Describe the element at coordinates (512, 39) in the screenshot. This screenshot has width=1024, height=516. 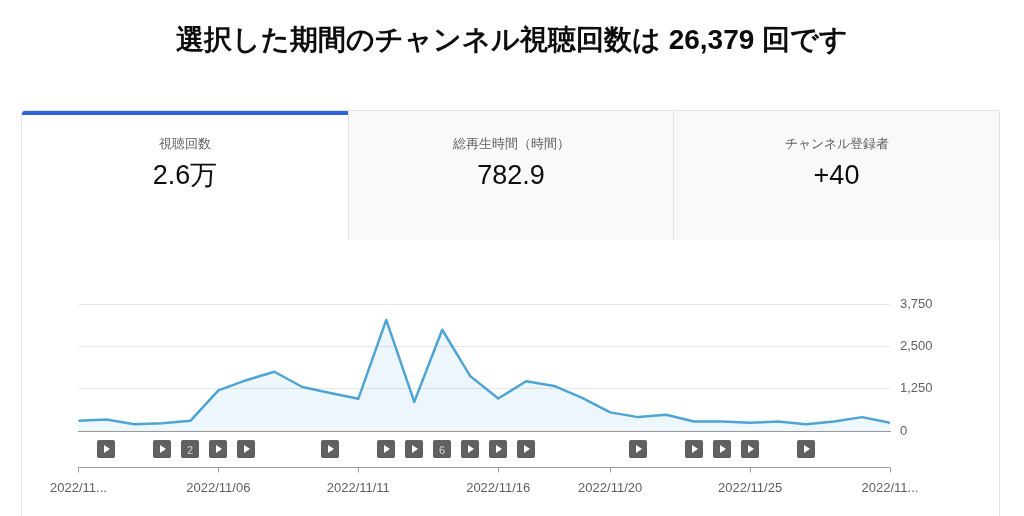
I see `chart-title: 選択した期間のチャンネル視聴回数は 26,379 回です` at that location.